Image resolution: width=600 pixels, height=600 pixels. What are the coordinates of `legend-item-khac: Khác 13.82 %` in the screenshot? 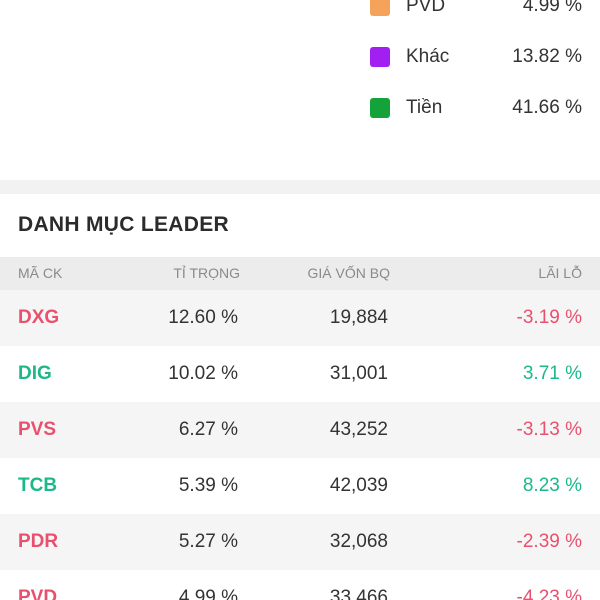 It's located at (476, 57).